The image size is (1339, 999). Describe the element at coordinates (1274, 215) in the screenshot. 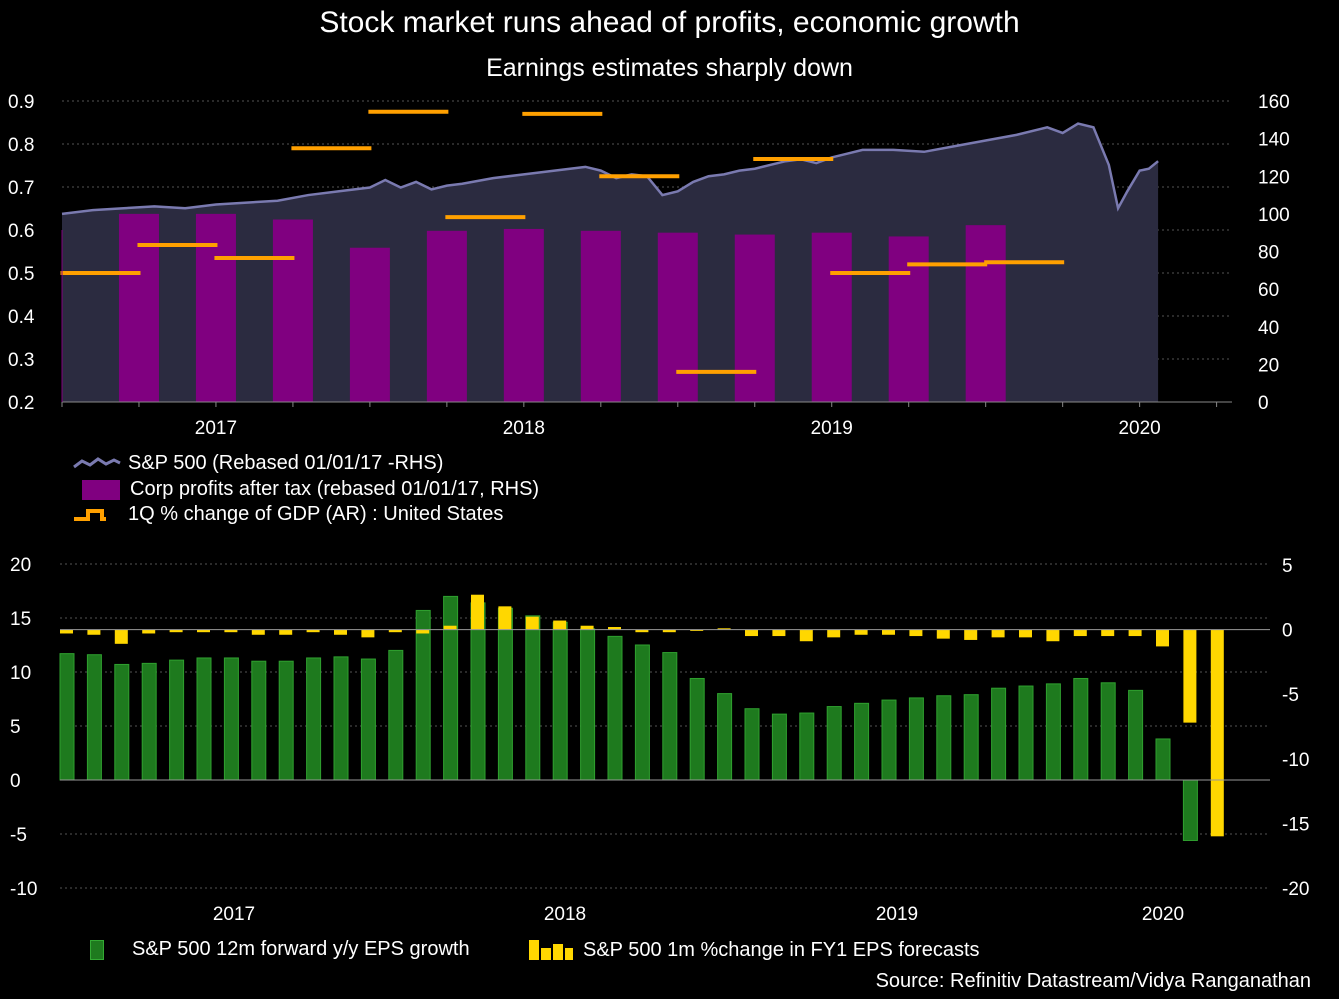

I see `right-tick-label: 100` at that location.